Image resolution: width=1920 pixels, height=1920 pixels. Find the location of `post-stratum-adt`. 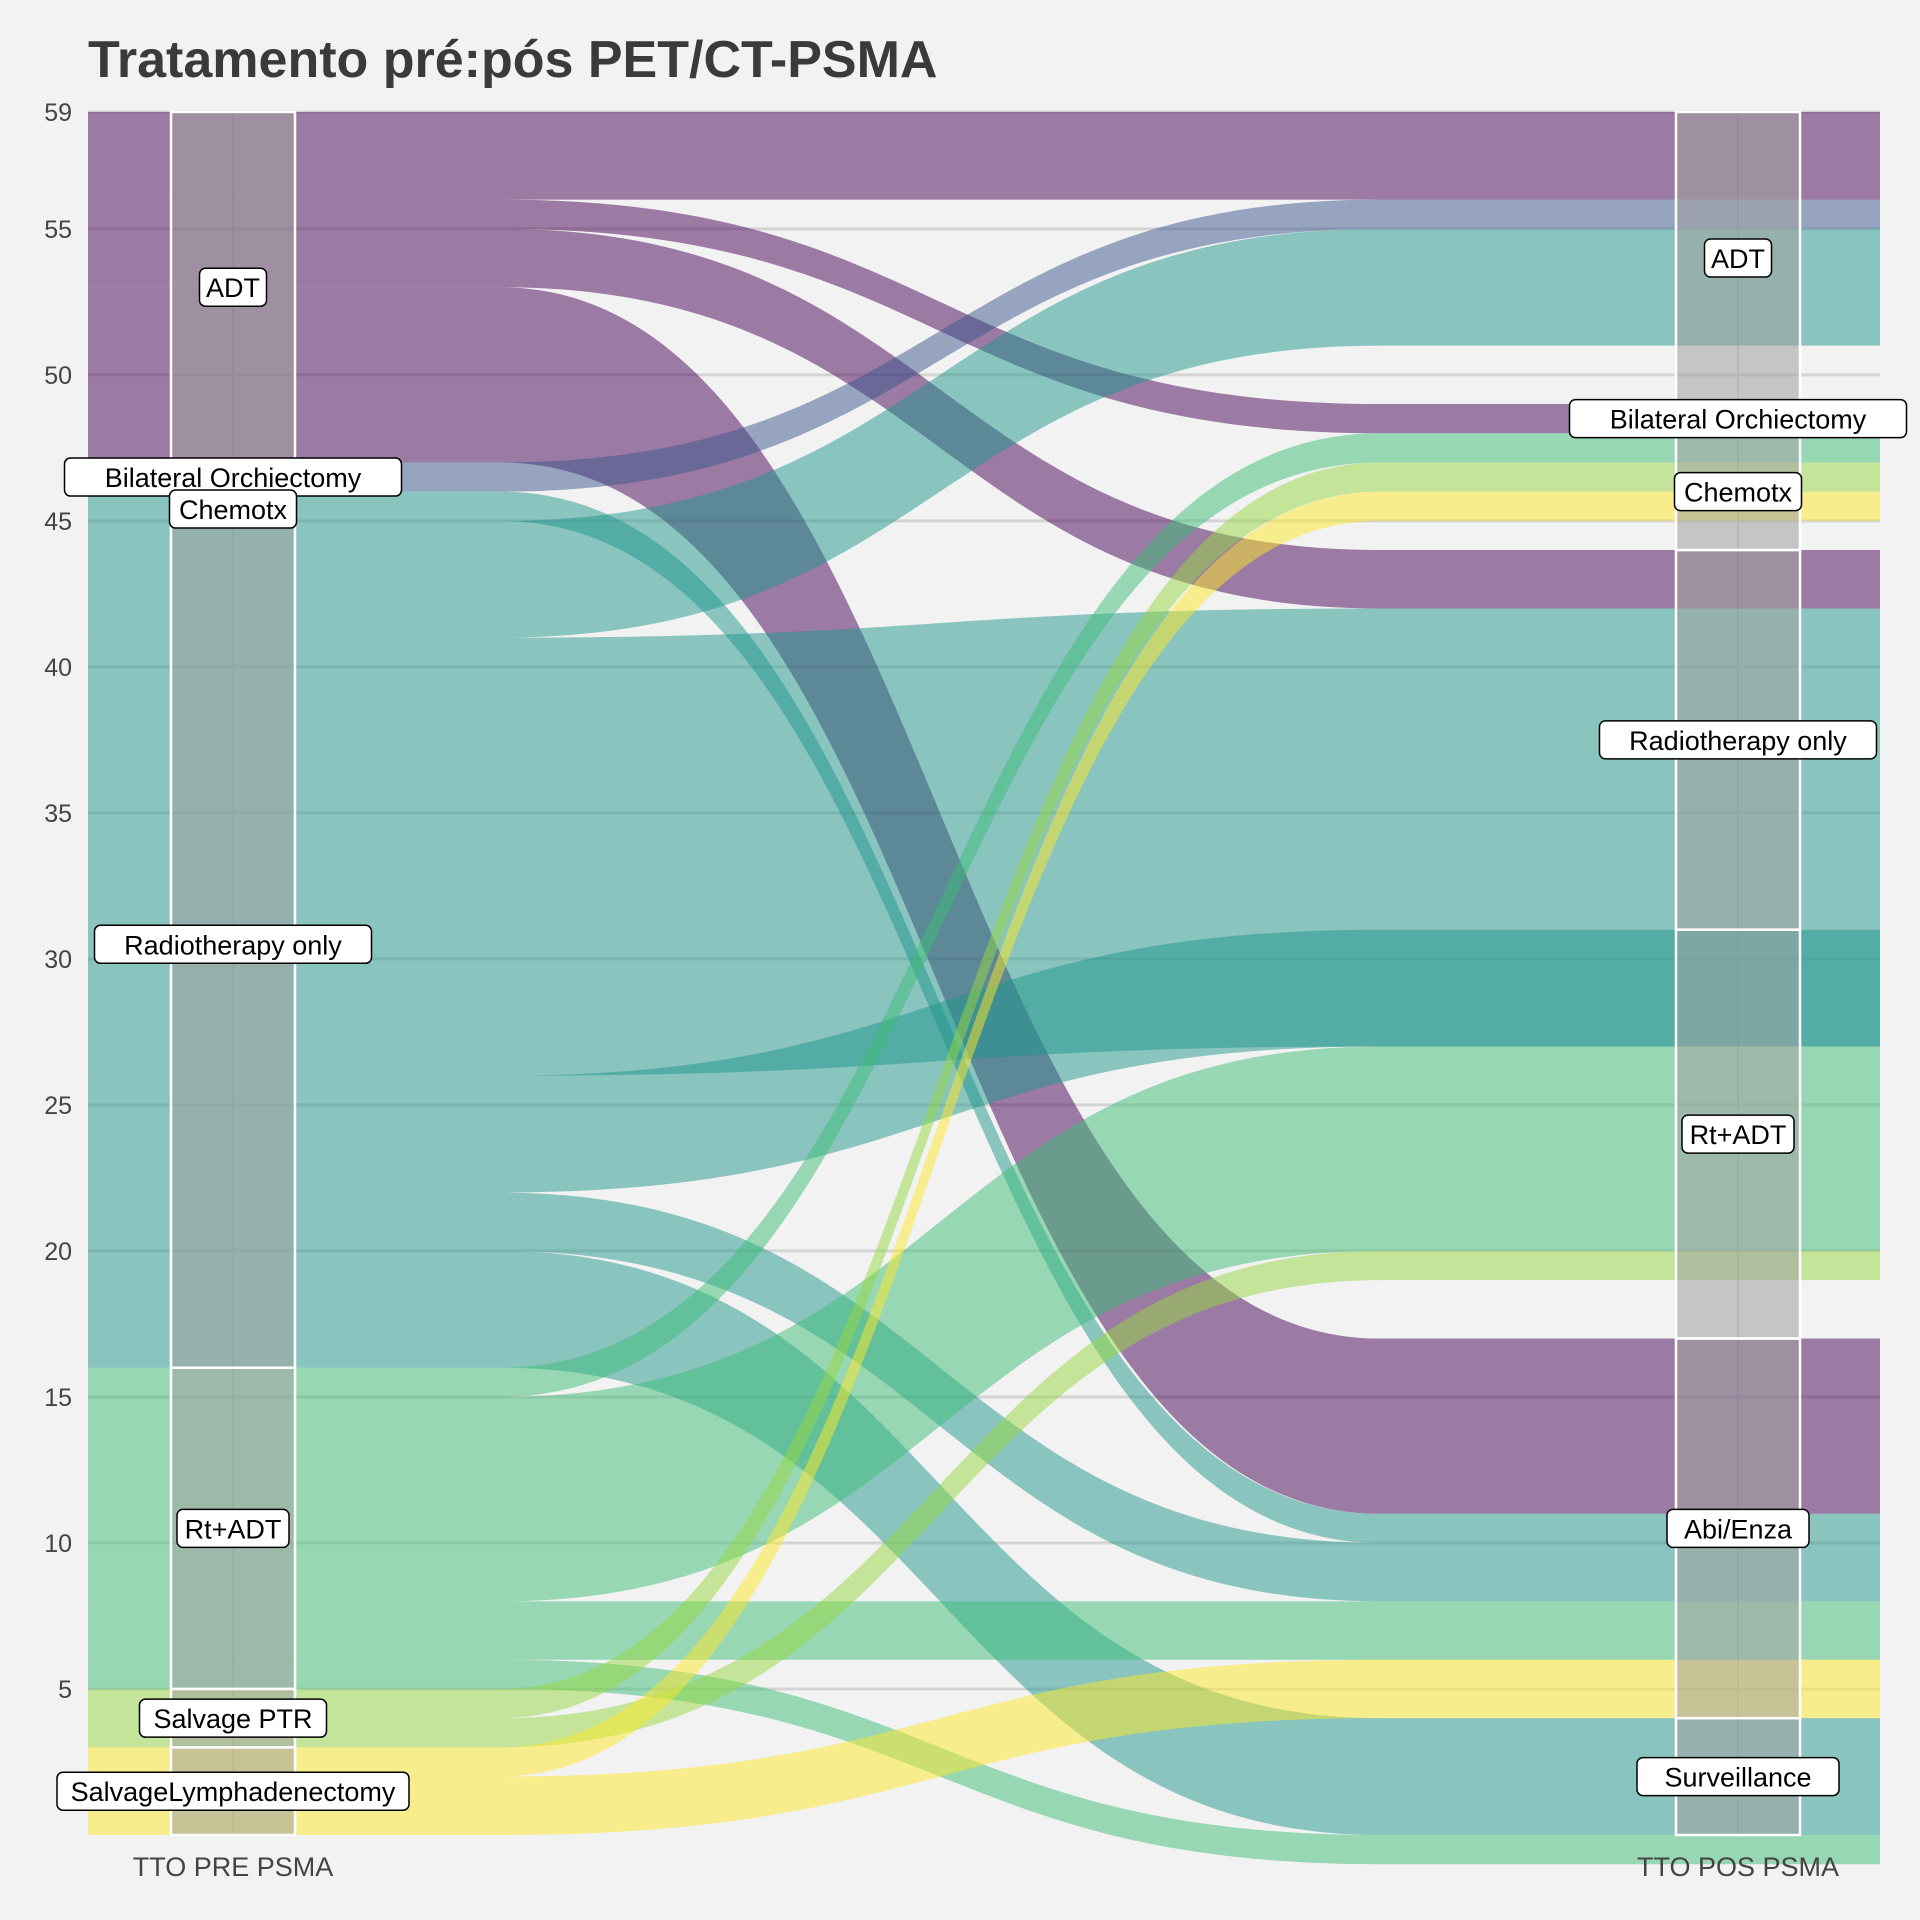

post-stratum-adt is located at coordinates (1738, 258).